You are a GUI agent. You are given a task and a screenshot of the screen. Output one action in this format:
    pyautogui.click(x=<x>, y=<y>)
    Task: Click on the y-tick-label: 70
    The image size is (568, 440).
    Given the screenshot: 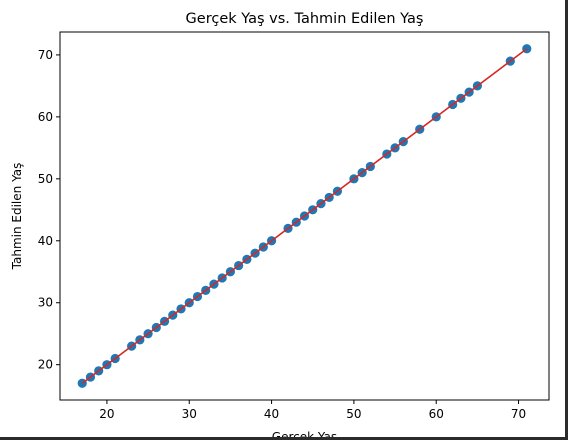 What is the action you would take?
    pyautogui.click(x=45, y=55)
    